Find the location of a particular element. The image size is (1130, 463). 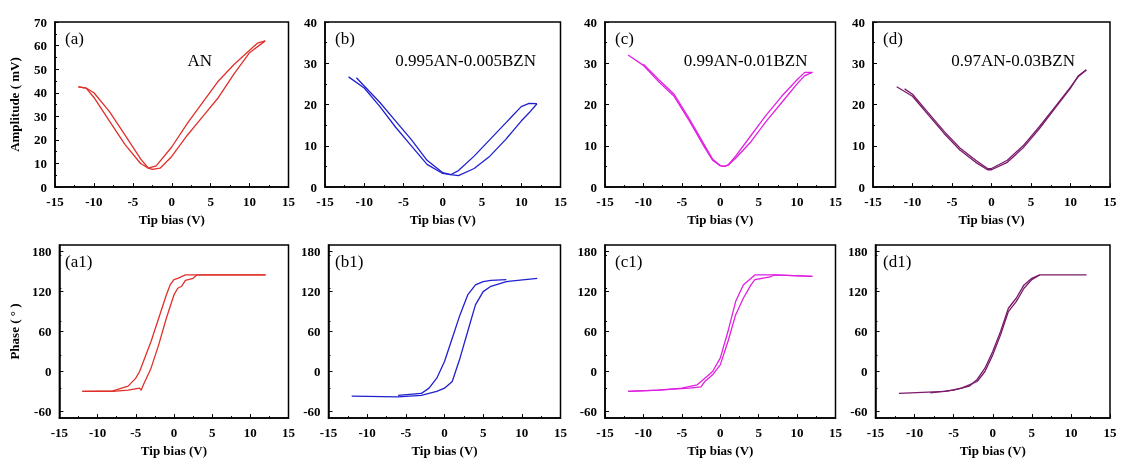

annotation: (c) is located at coordinates (624, 38).